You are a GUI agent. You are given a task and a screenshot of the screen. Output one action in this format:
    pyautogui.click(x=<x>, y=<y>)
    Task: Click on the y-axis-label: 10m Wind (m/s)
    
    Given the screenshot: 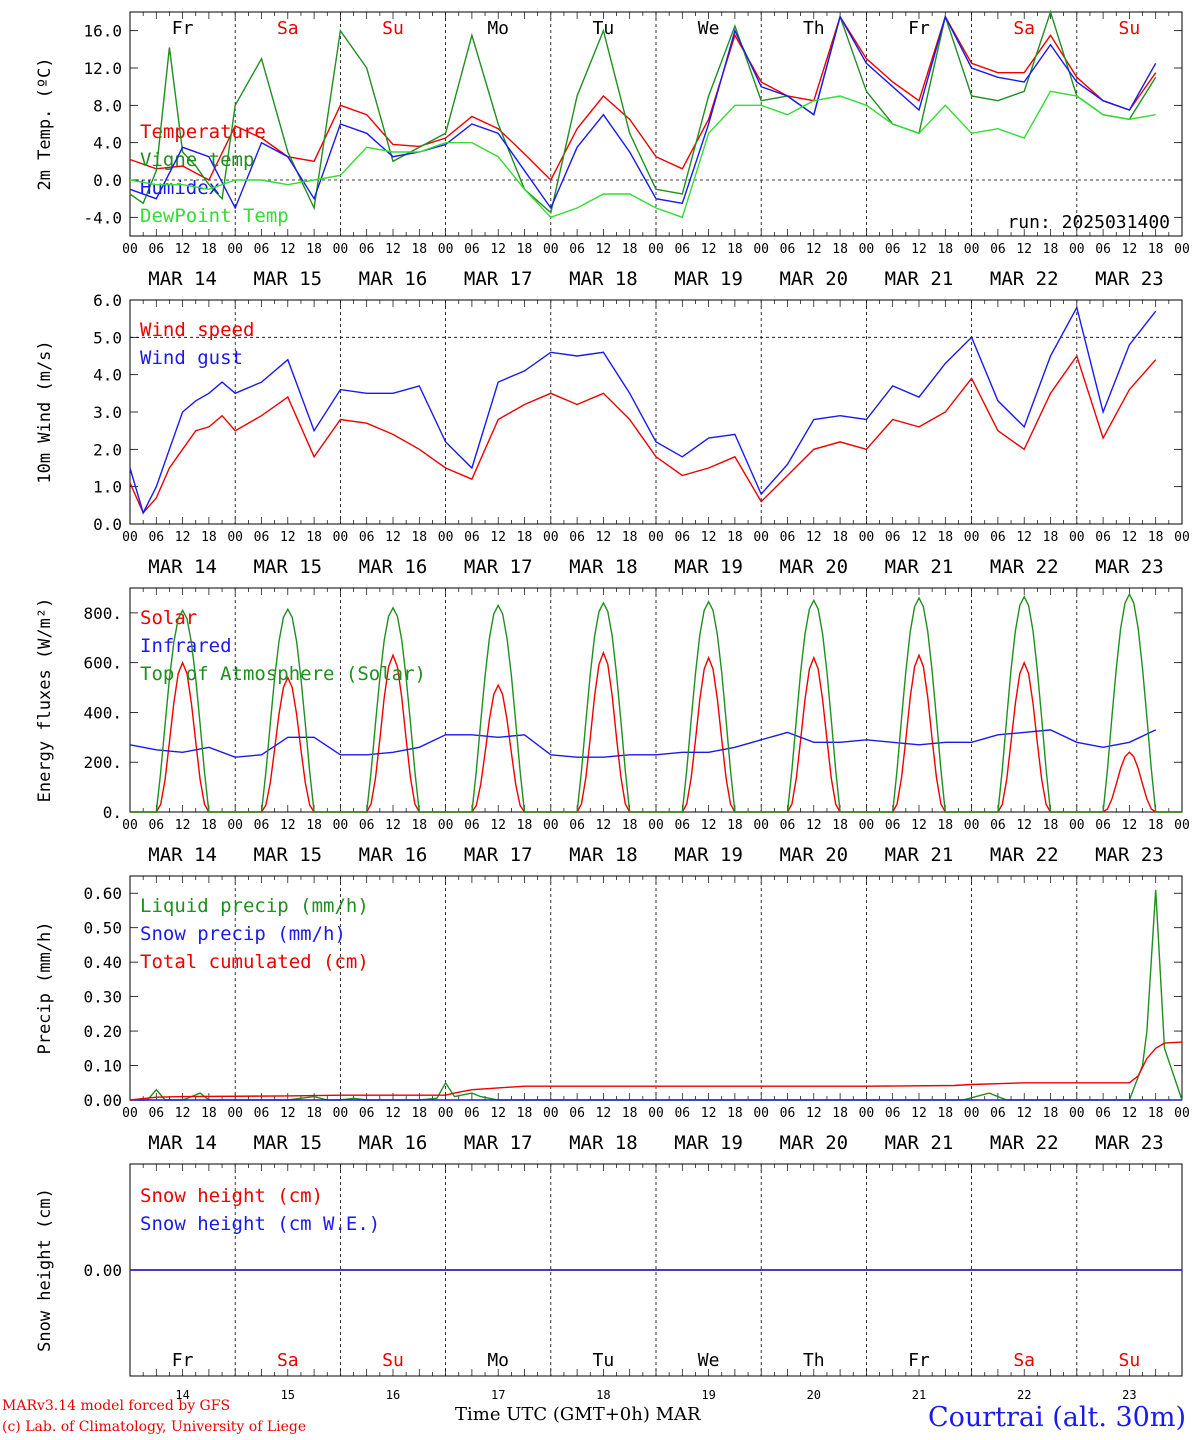 What is the action you would take?
    pyautogui.click(x=45, y=411)
    